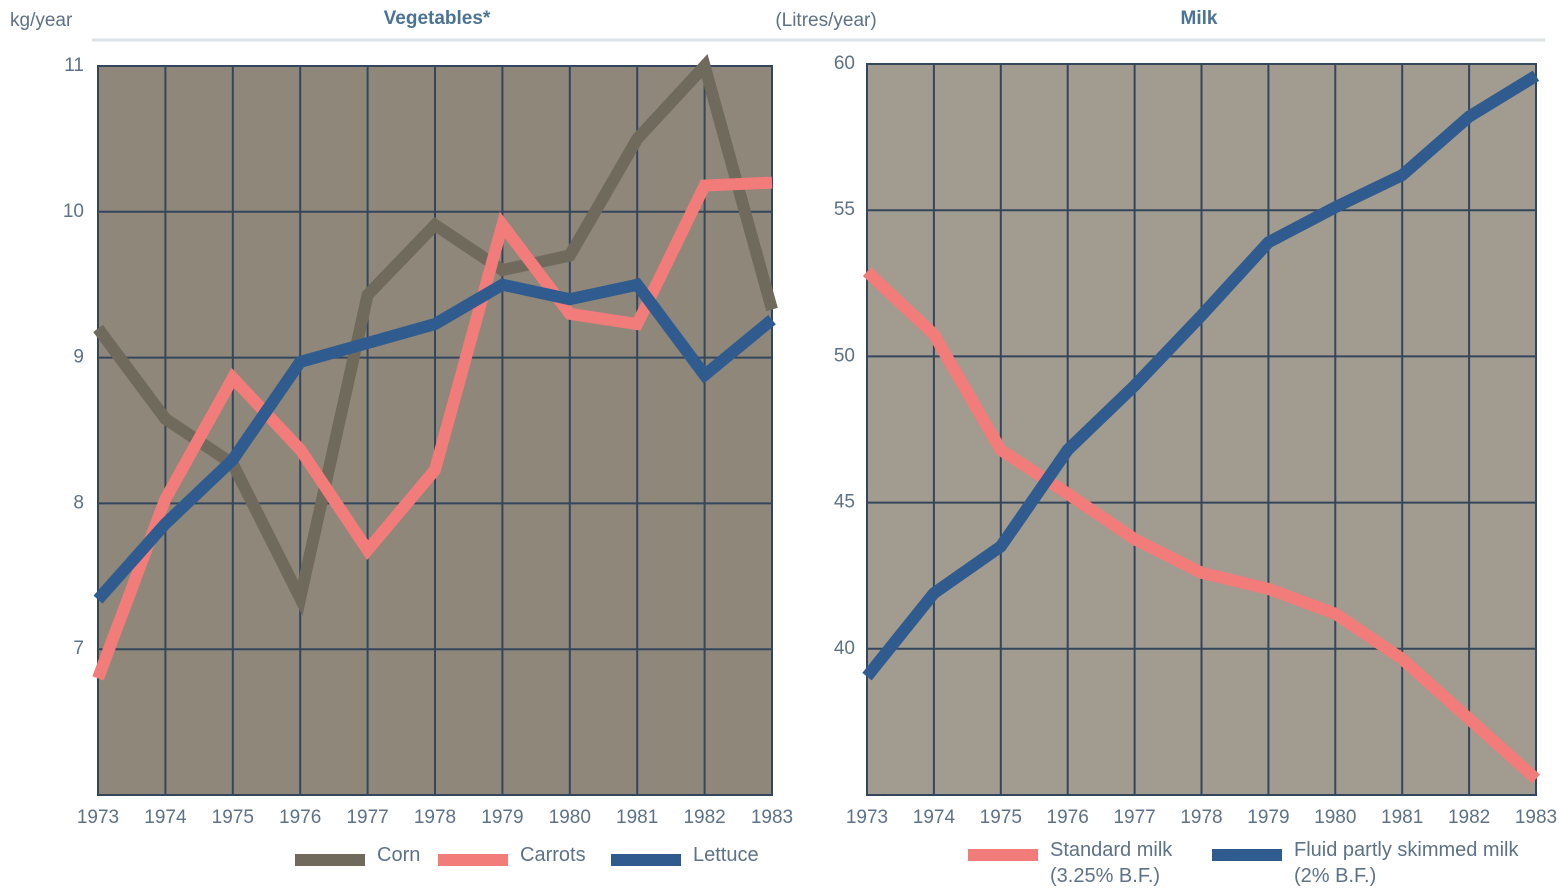 The width and height of the screenshot is (1559, 890). What do you see at coordinates (78, 357) in the screenshot?
I see `y-tick-label: 9` at bounding box center [78, 357].